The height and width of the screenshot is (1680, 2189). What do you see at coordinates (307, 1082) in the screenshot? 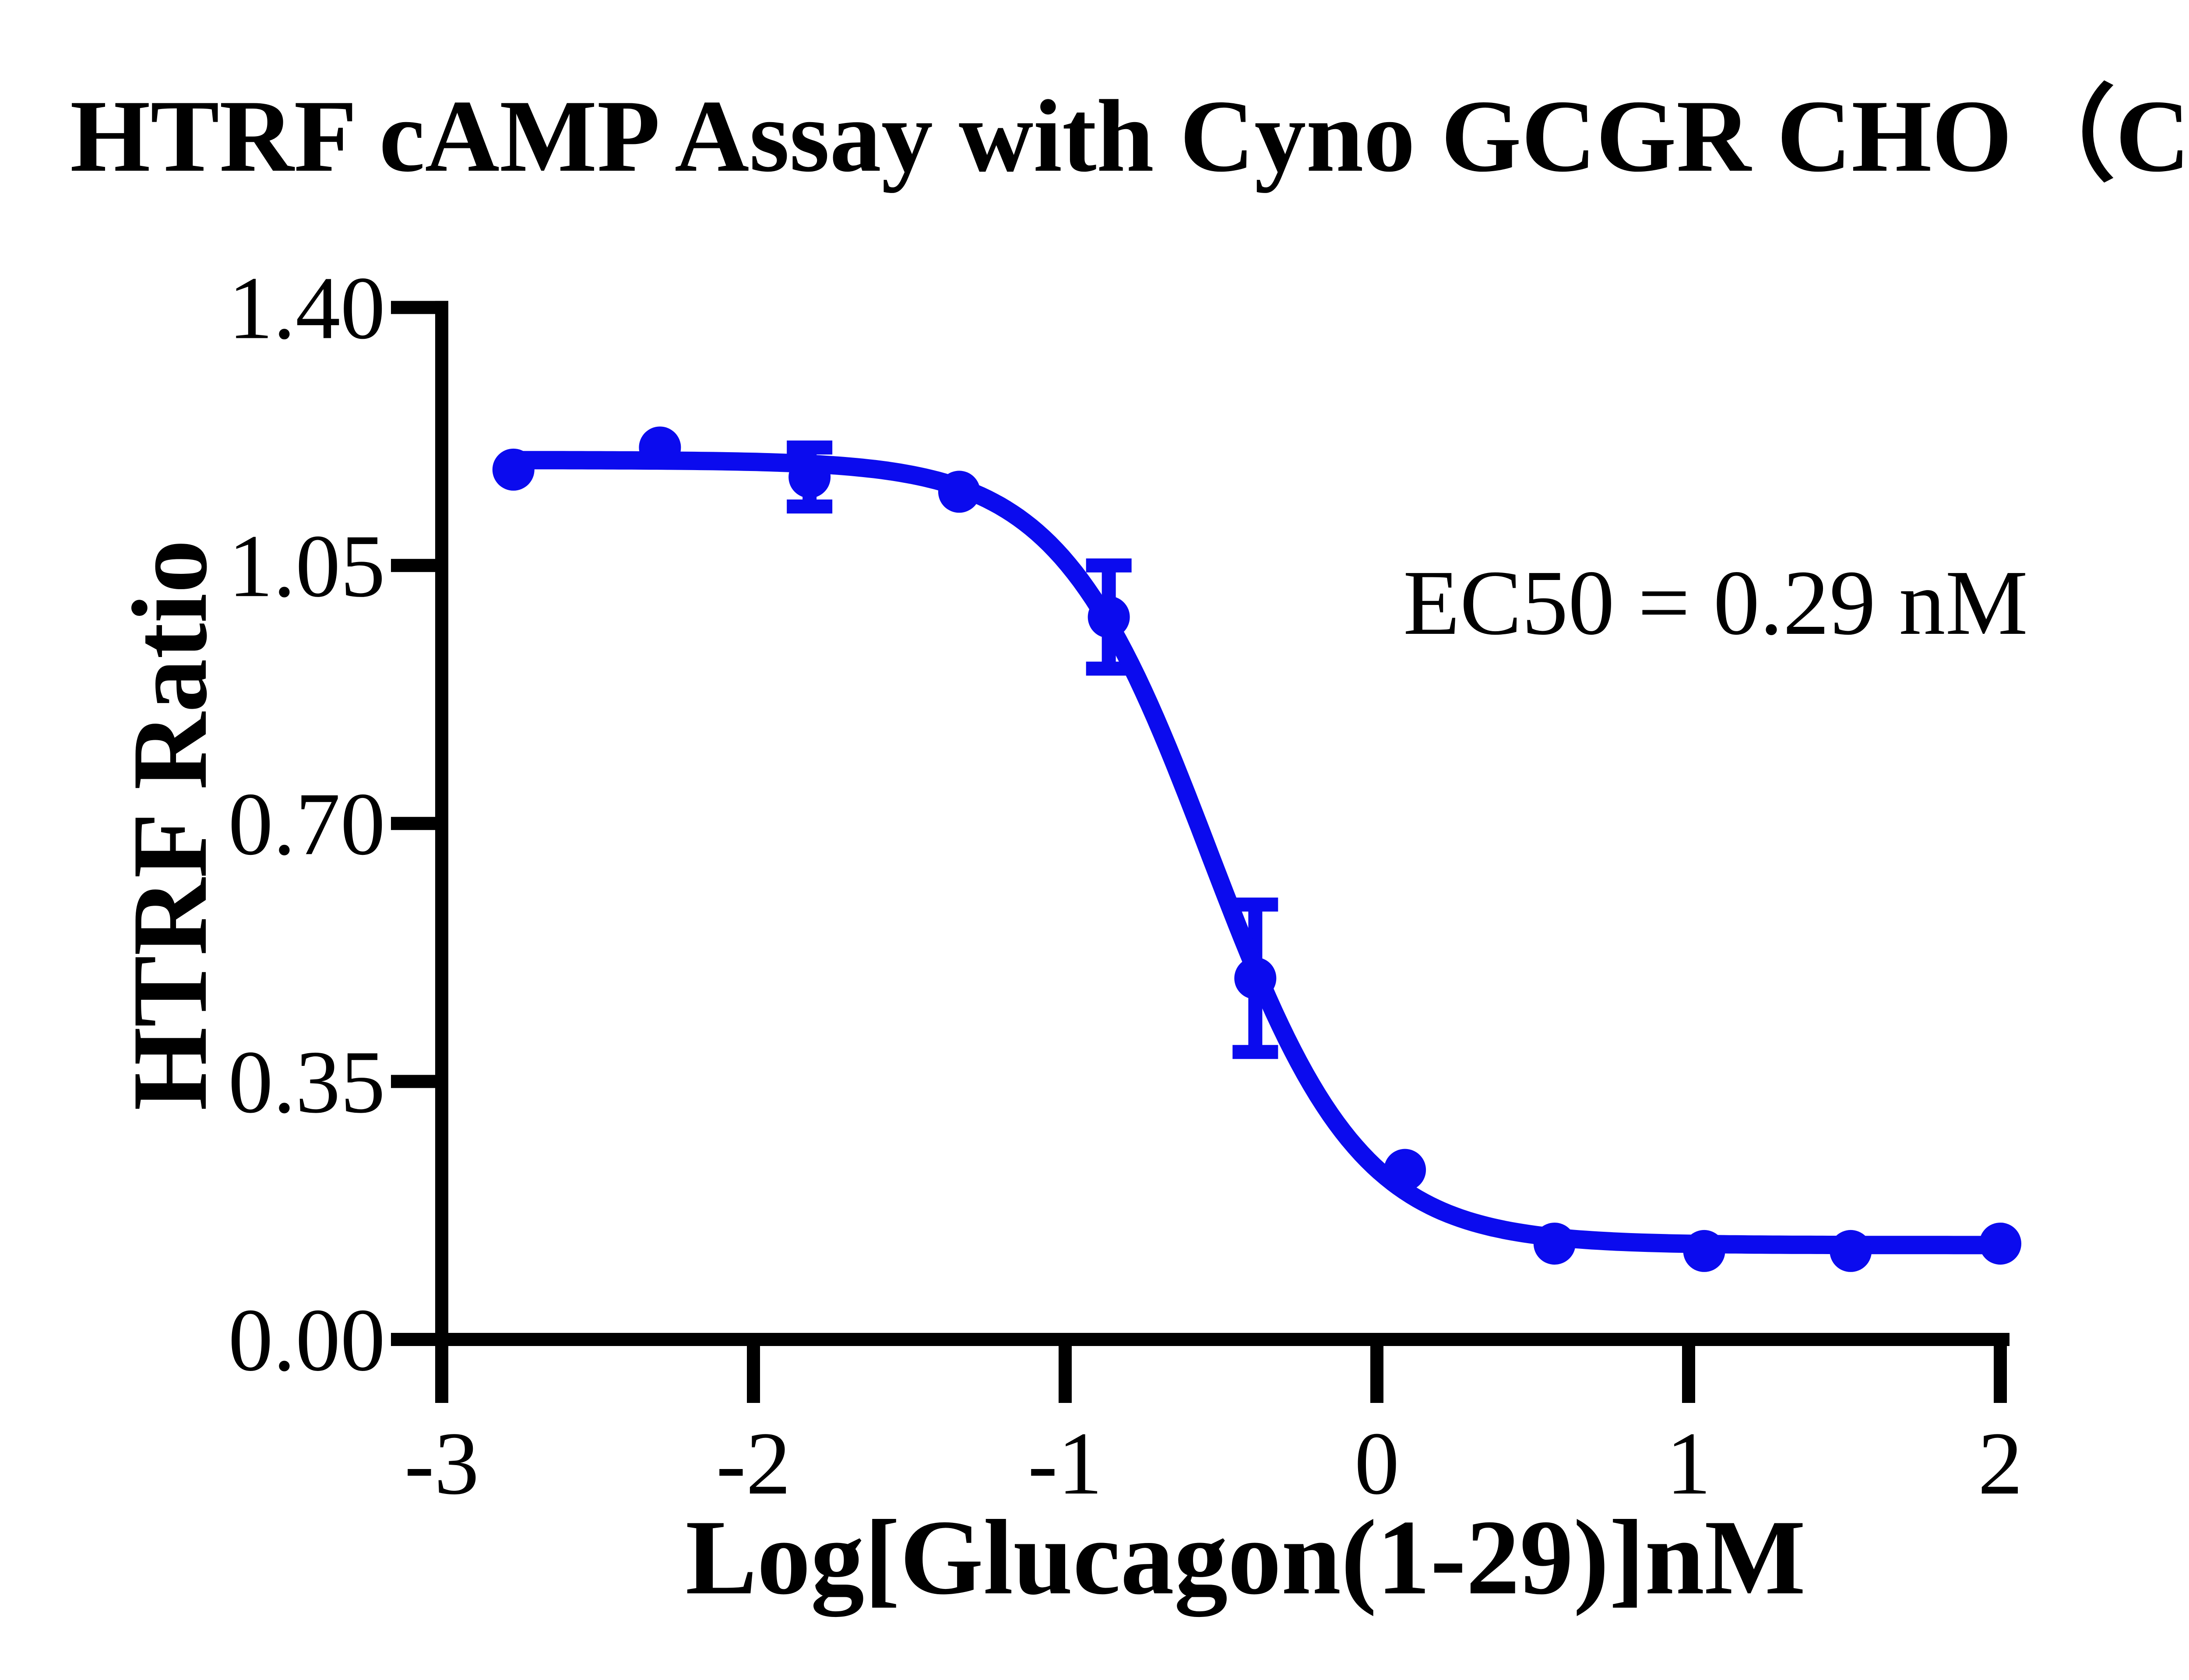
I see `y-tick-label: 0.35` at bounding box center [307, 1082].